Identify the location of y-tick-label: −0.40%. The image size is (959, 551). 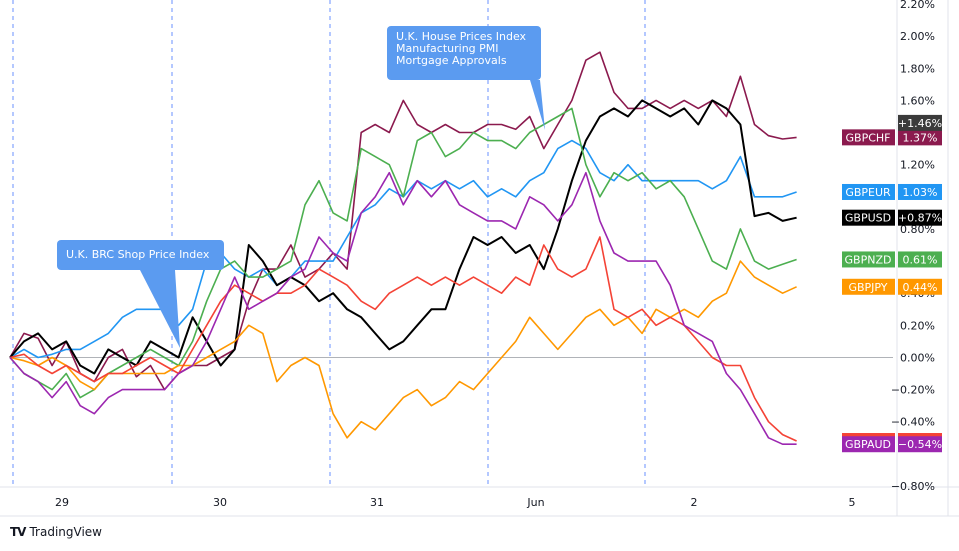
(913, 422).